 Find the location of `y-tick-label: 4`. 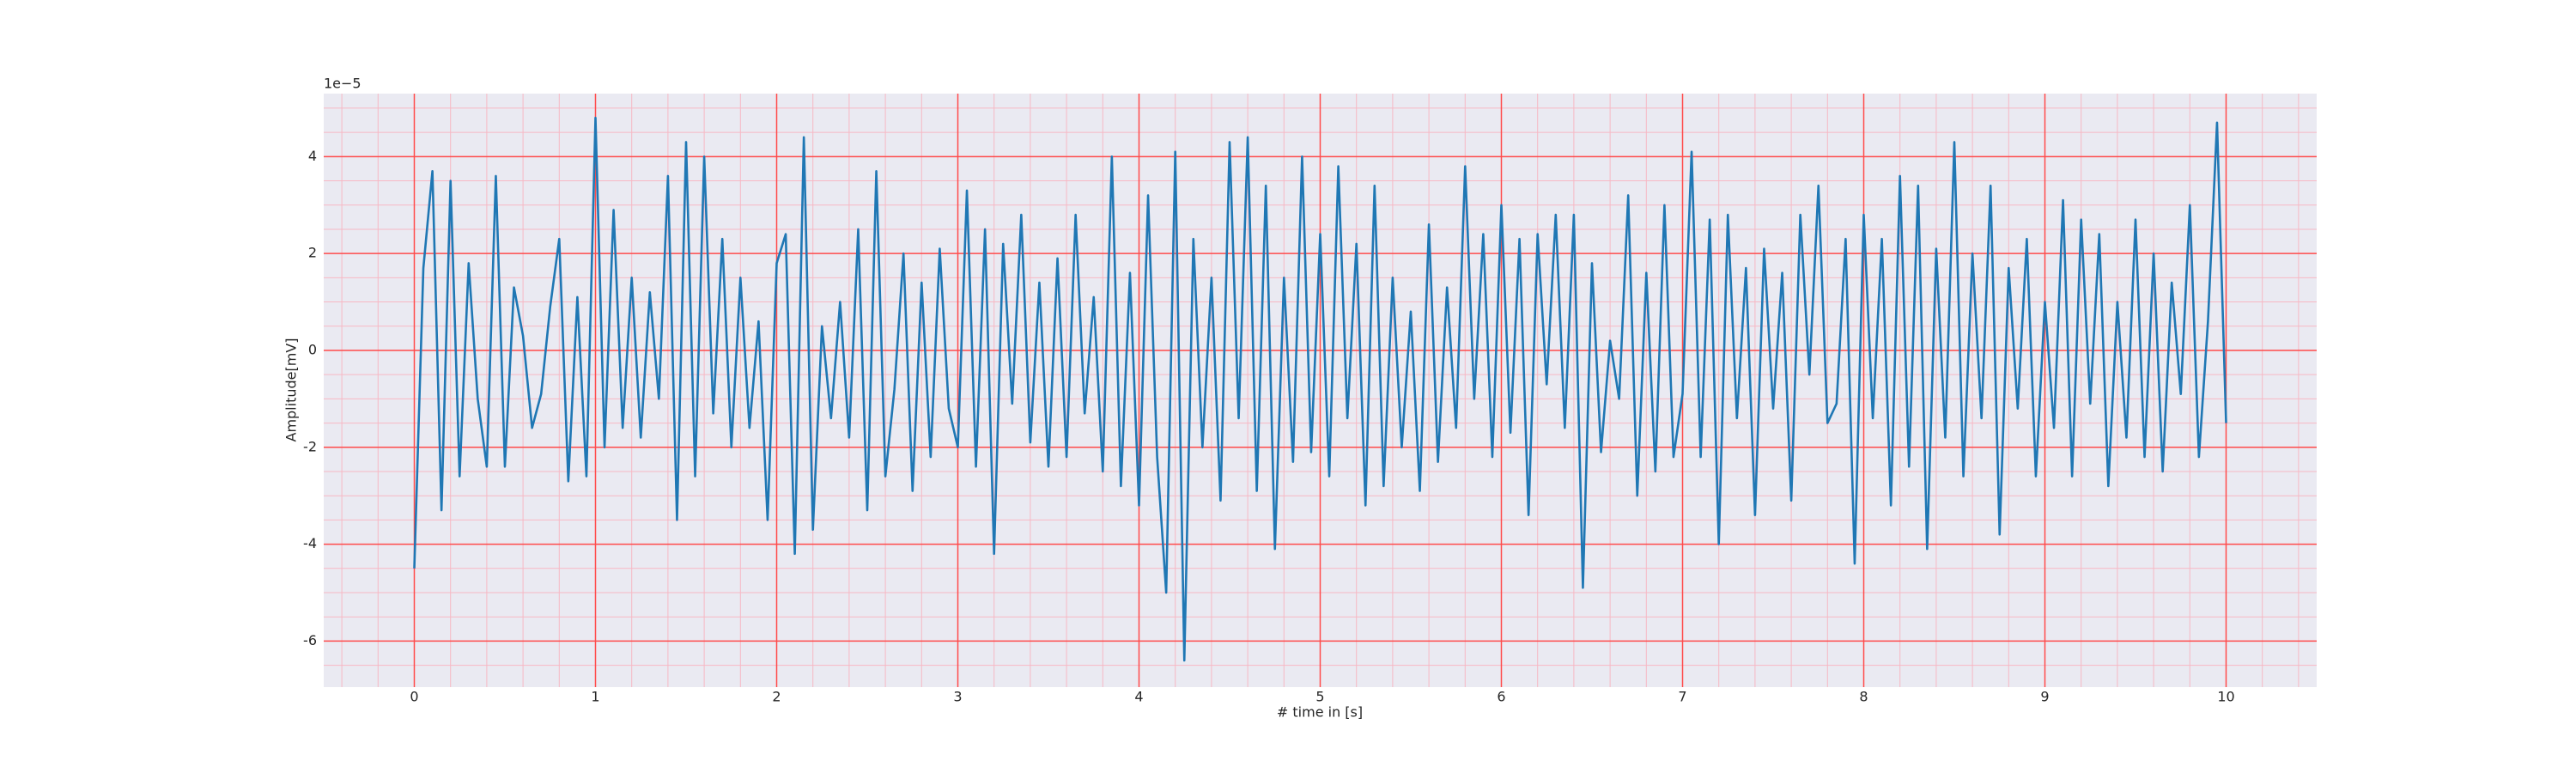

y-tick-label: 4 is located at coordinates (312, 156).